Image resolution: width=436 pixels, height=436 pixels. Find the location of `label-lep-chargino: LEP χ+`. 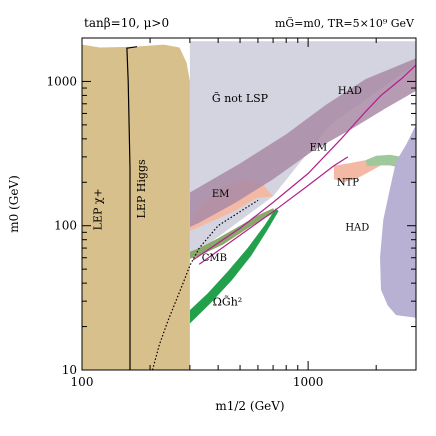

label-lep-chargino: LEP χ+ is located at coordinates (98, 209).